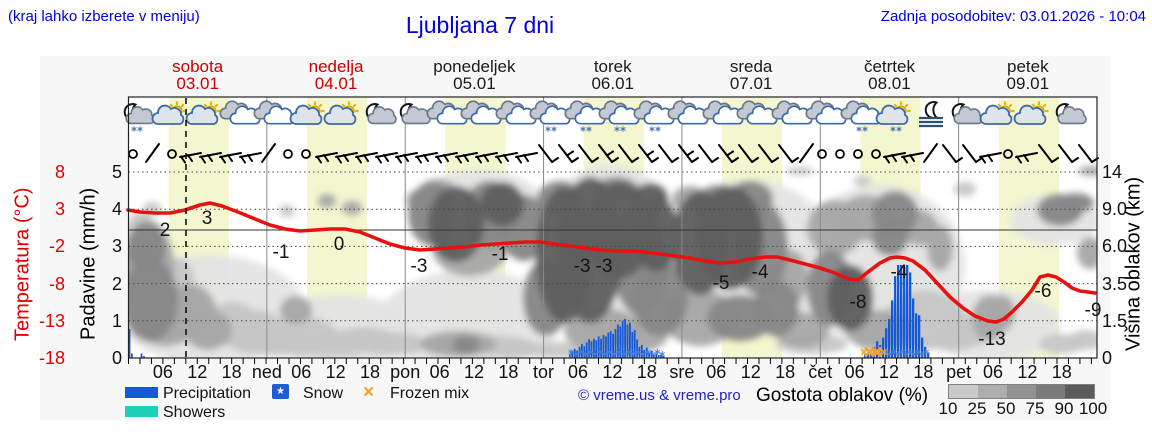 Image resolution: width=1152 pixels, height=443 pixels. What do you see at coordinates (336, 83) in the screenshot?
I see `day-header-date: 04.01` at bounding box center [336, 83].